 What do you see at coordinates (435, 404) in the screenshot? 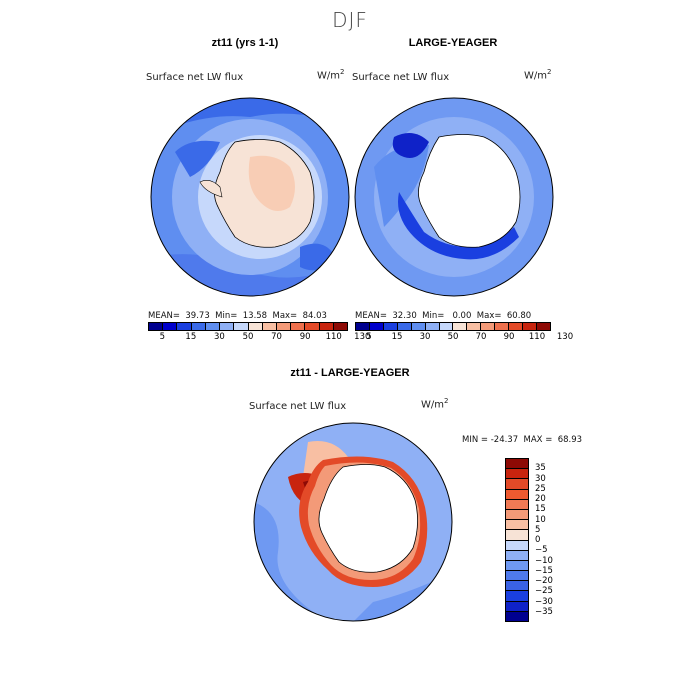
I see `bottom-units-label: W/m2` at bounding box center [435, 404].